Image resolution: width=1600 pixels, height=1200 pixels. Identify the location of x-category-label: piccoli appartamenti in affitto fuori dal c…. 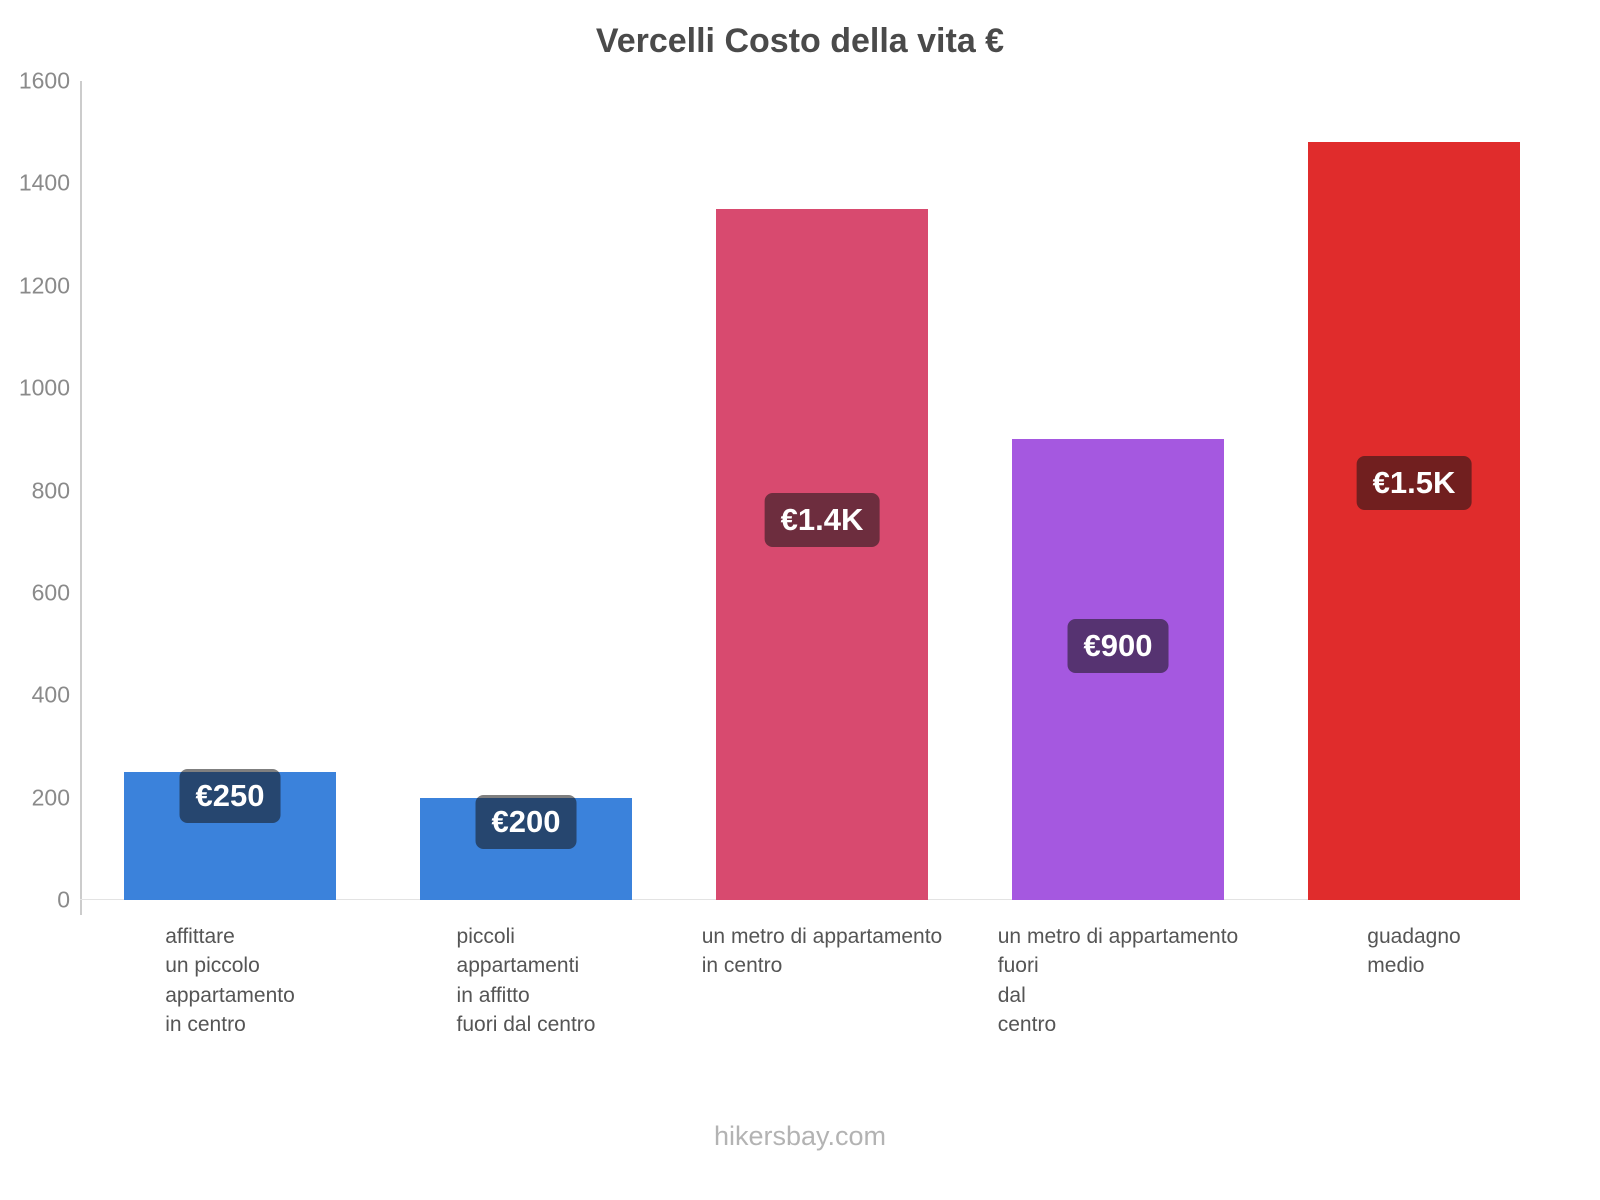
(526, 981).